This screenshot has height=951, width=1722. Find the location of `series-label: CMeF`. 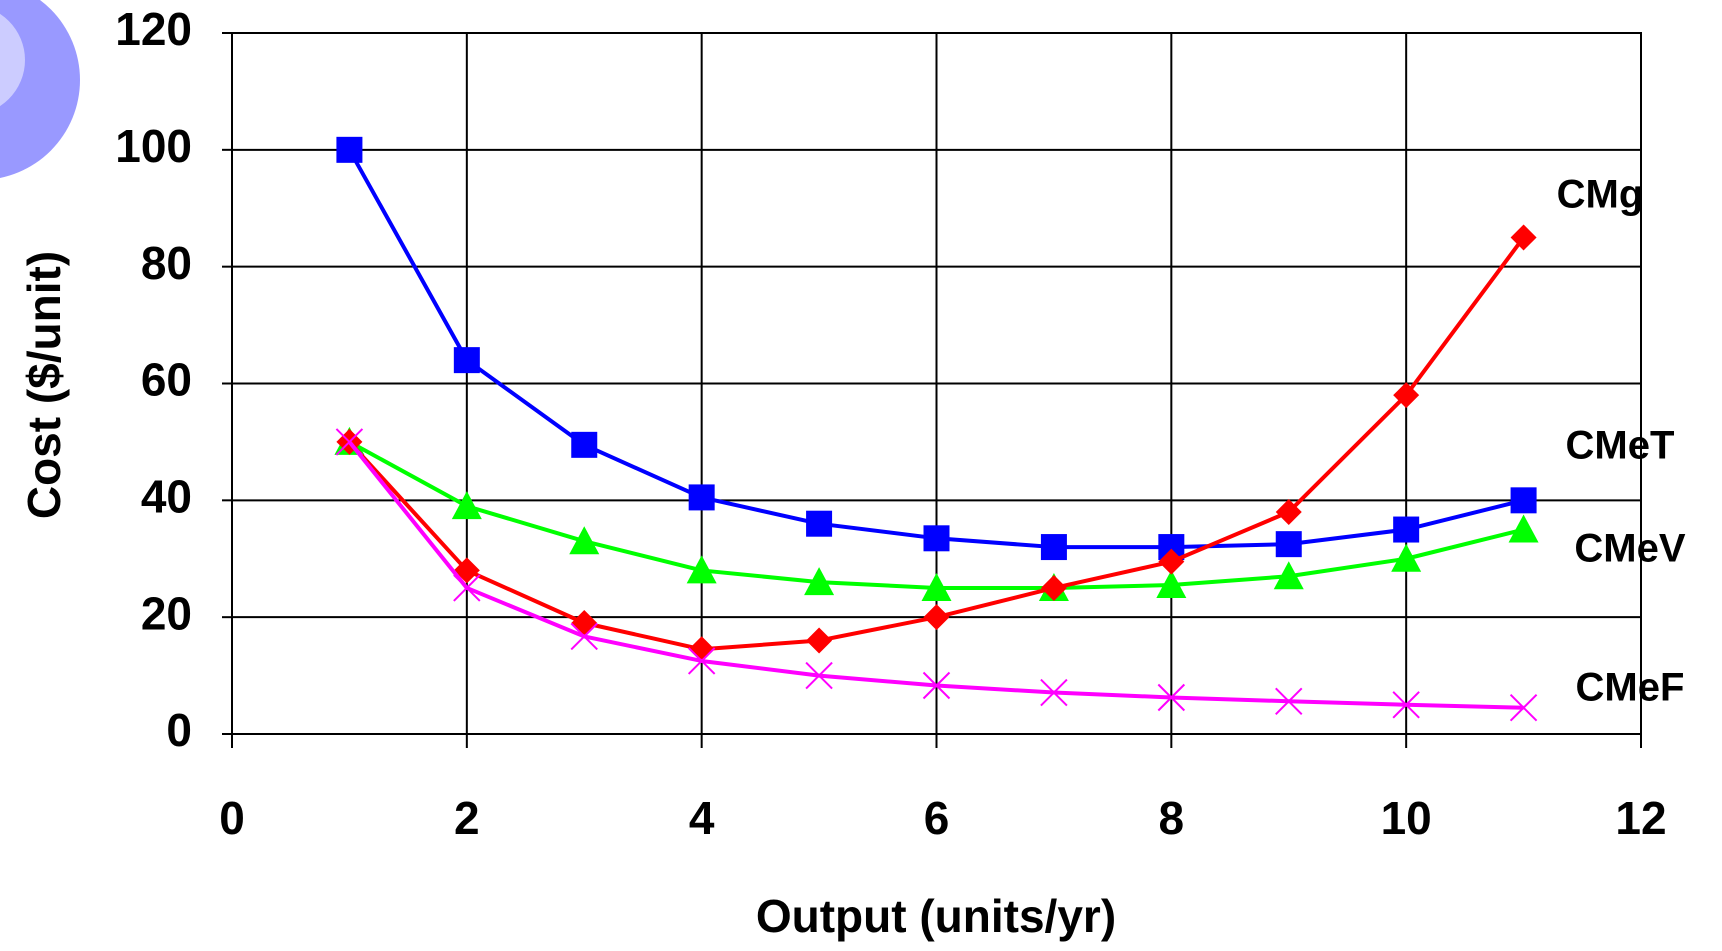

series-label: CMeF is located at coordinates (1630, 688).